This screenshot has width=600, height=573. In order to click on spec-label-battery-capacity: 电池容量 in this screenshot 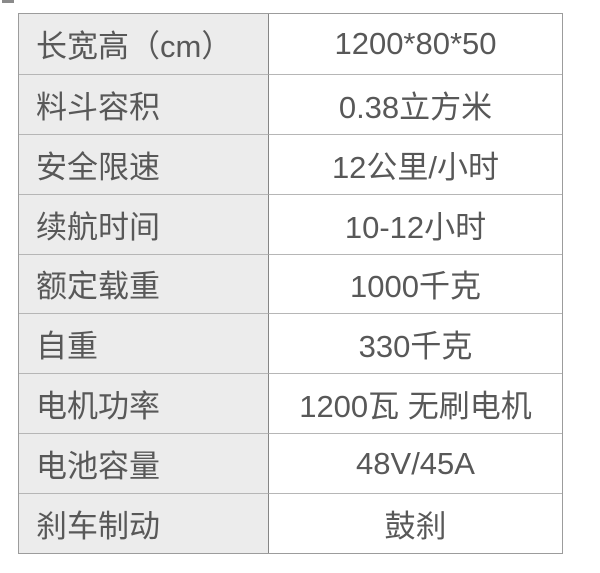, I will do `click(143, 463)`.